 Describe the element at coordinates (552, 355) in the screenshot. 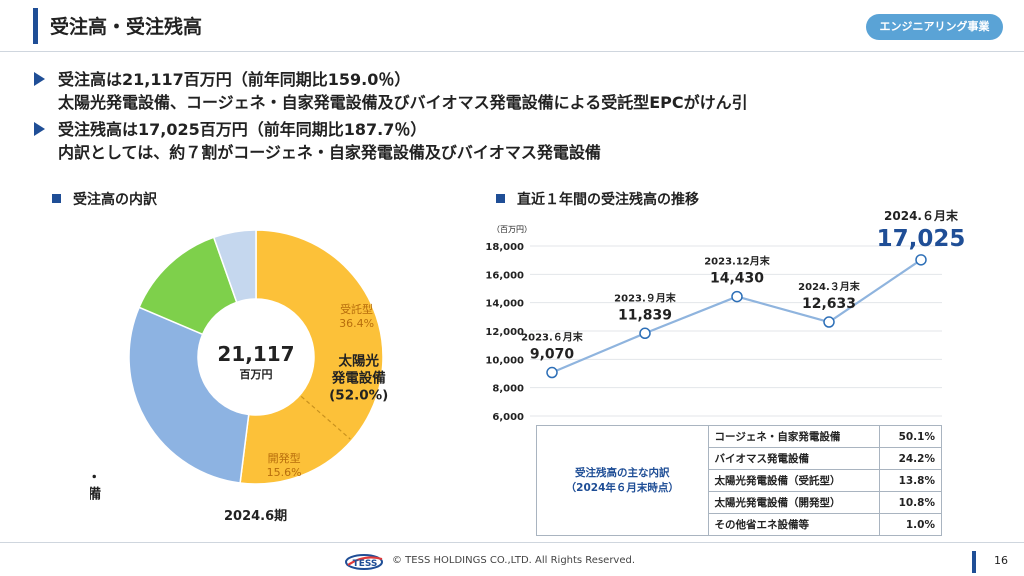

I see `point-value-label: 9,070` at that location.